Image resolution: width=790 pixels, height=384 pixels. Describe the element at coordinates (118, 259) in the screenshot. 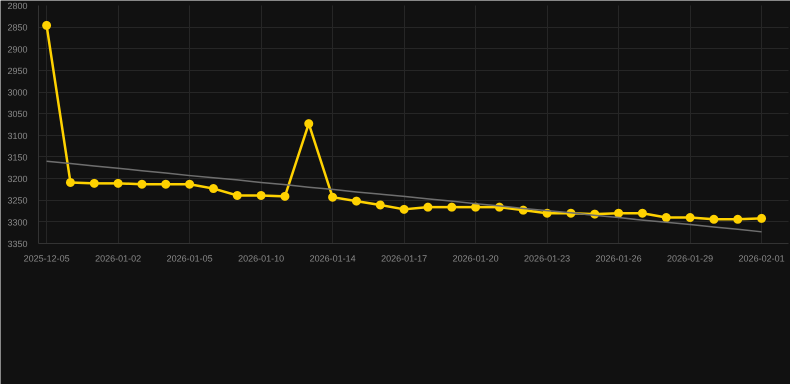

I see `x-tick-label: 2026-01-02` at that location.